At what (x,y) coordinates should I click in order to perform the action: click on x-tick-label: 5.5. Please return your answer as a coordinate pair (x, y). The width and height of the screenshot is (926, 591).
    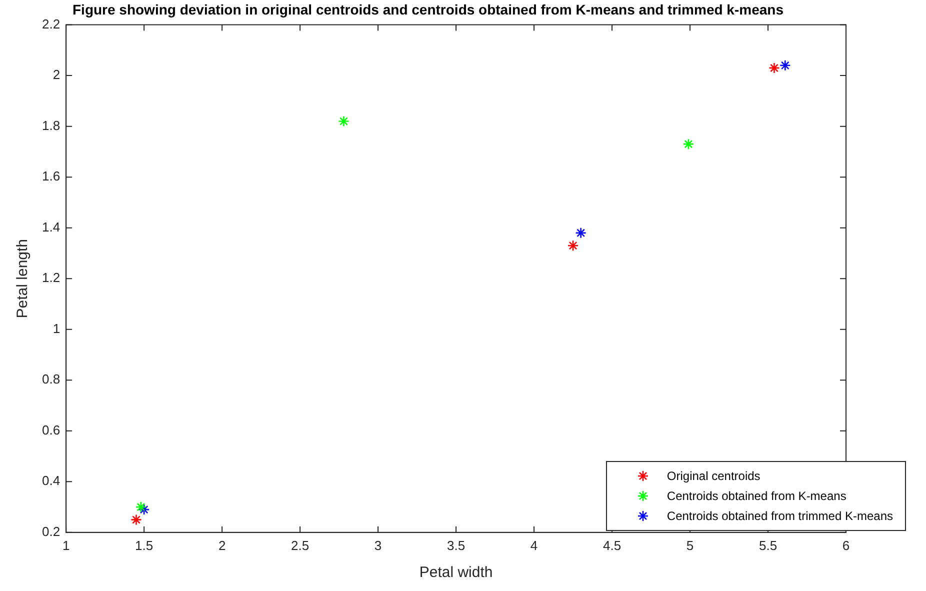
    Looking at the image, I should click on (768, 545).